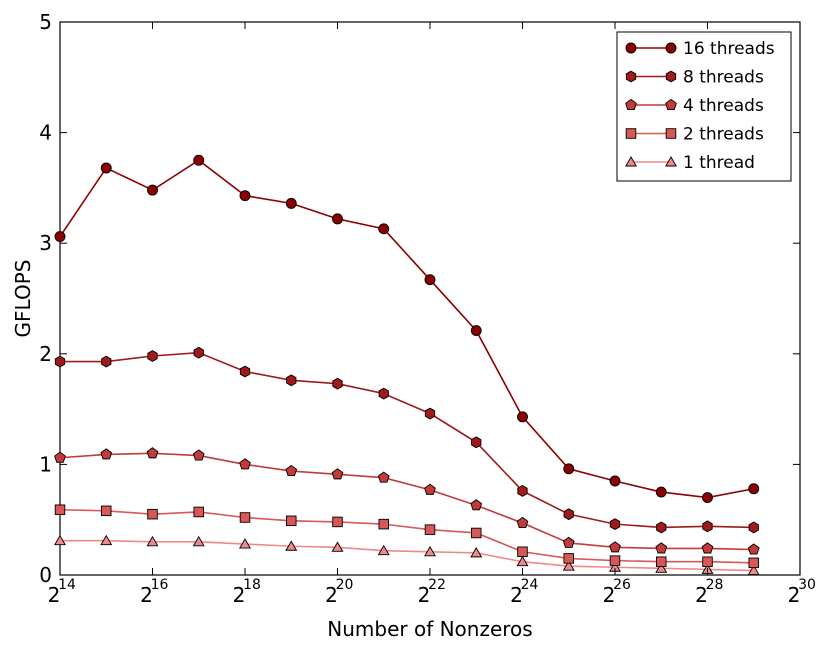 This screenshot has width=830, height=652. Describe the element at coordinates (45, 22) in the screenshot. I see `y-tick-label: 5` at that location.